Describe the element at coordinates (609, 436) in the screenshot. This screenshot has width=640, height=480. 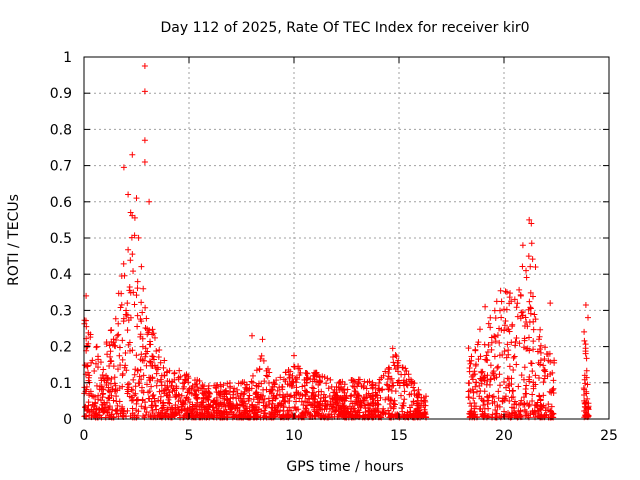
I see `x-tick-label: 25` at that location.